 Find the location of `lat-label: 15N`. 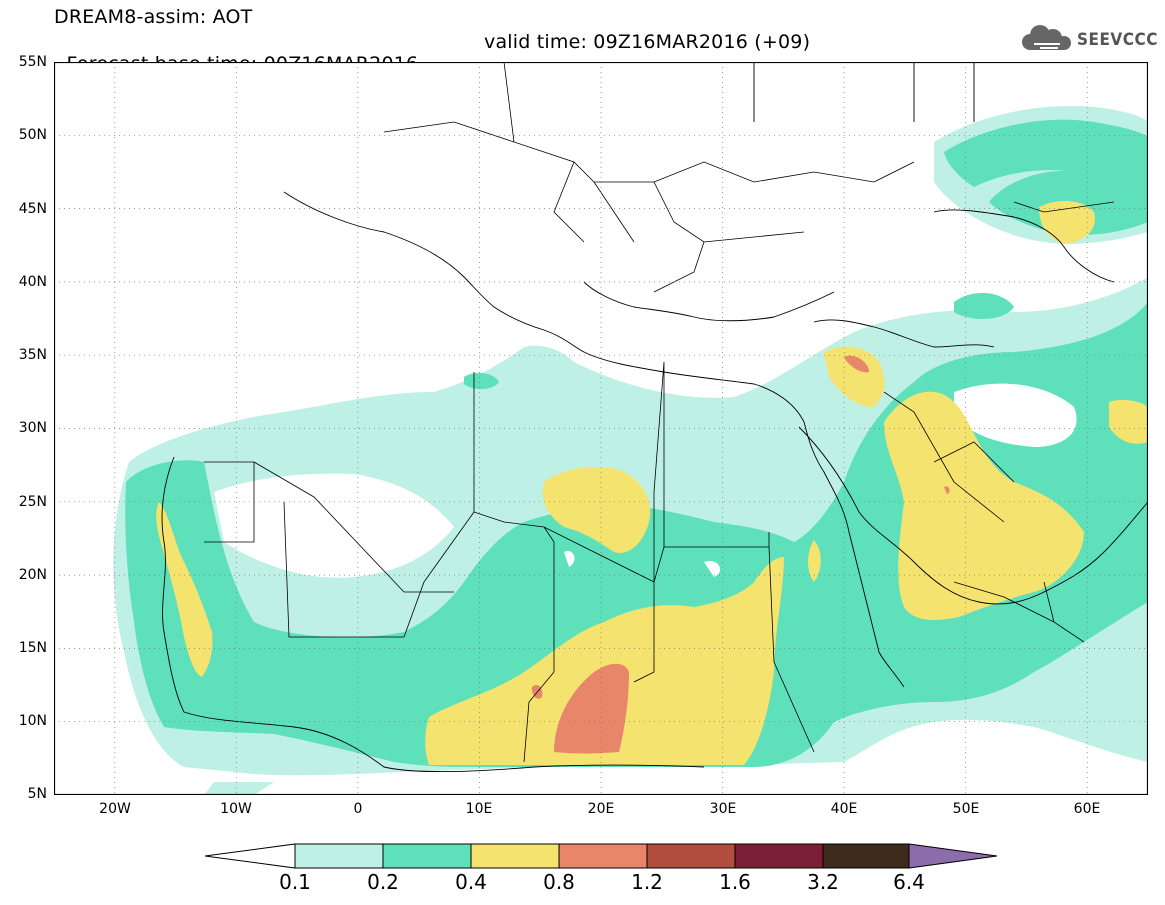

lat-label: 15N is located at coordinates (32, 648).